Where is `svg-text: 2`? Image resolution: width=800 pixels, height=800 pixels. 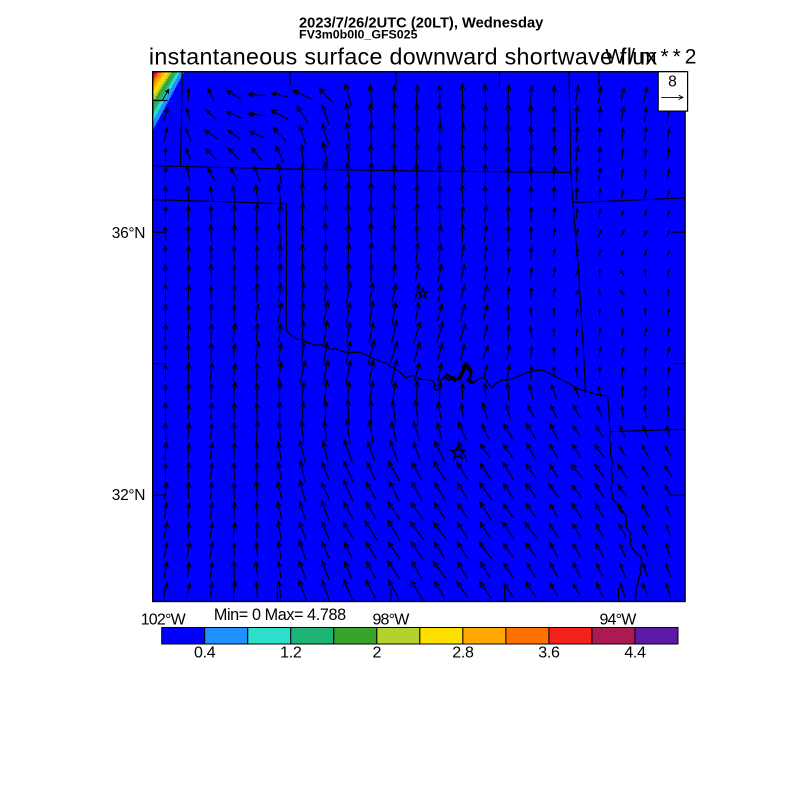
svg-text: 2 is located at coordinates (376, 652).